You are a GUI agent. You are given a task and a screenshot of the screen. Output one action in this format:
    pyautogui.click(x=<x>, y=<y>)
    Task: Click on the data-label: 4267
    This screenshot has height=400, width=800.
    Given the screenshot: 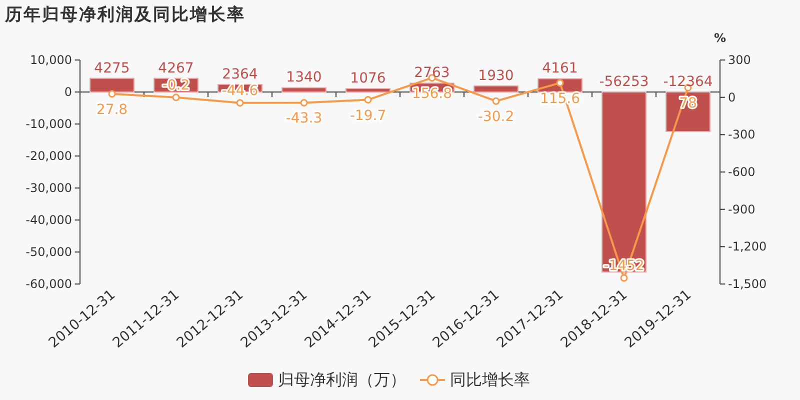 What is the action you would take?
    pyautogui.click(x=176, y=68)
    